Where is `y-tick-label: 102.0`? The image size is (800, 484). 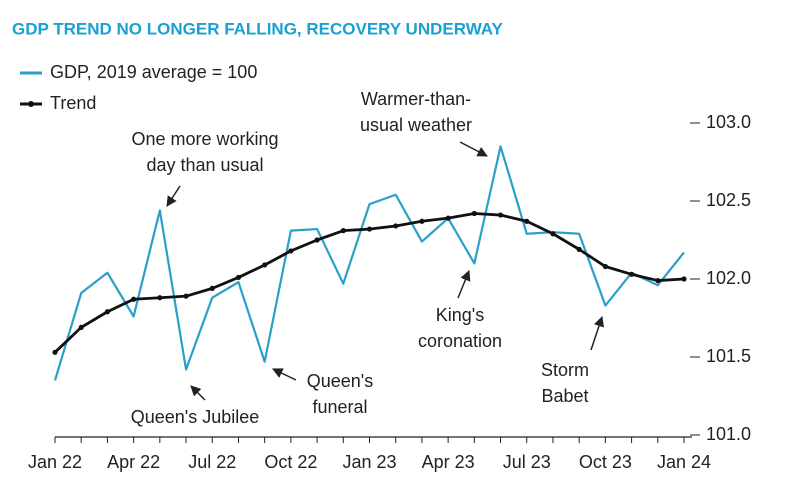
y-tick-label: 102.0 is located at coordinates (728, 278).